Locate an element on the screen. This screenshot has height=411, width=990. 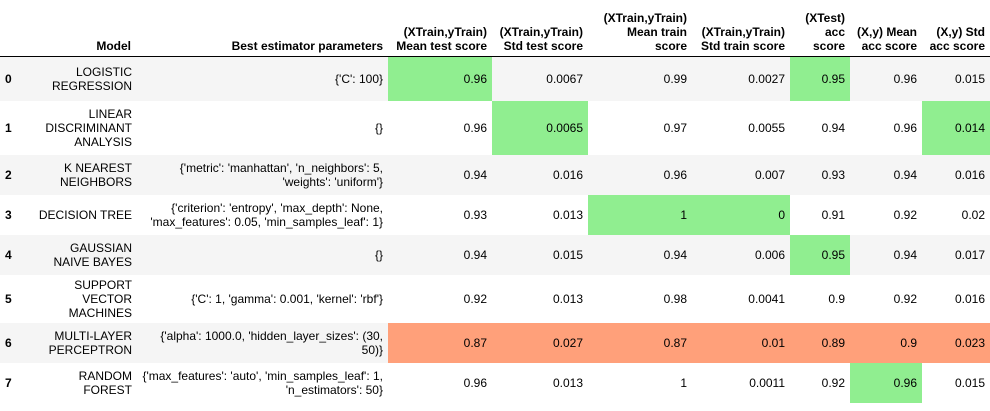
row-index: 0 is located at coordinates (8, 78).